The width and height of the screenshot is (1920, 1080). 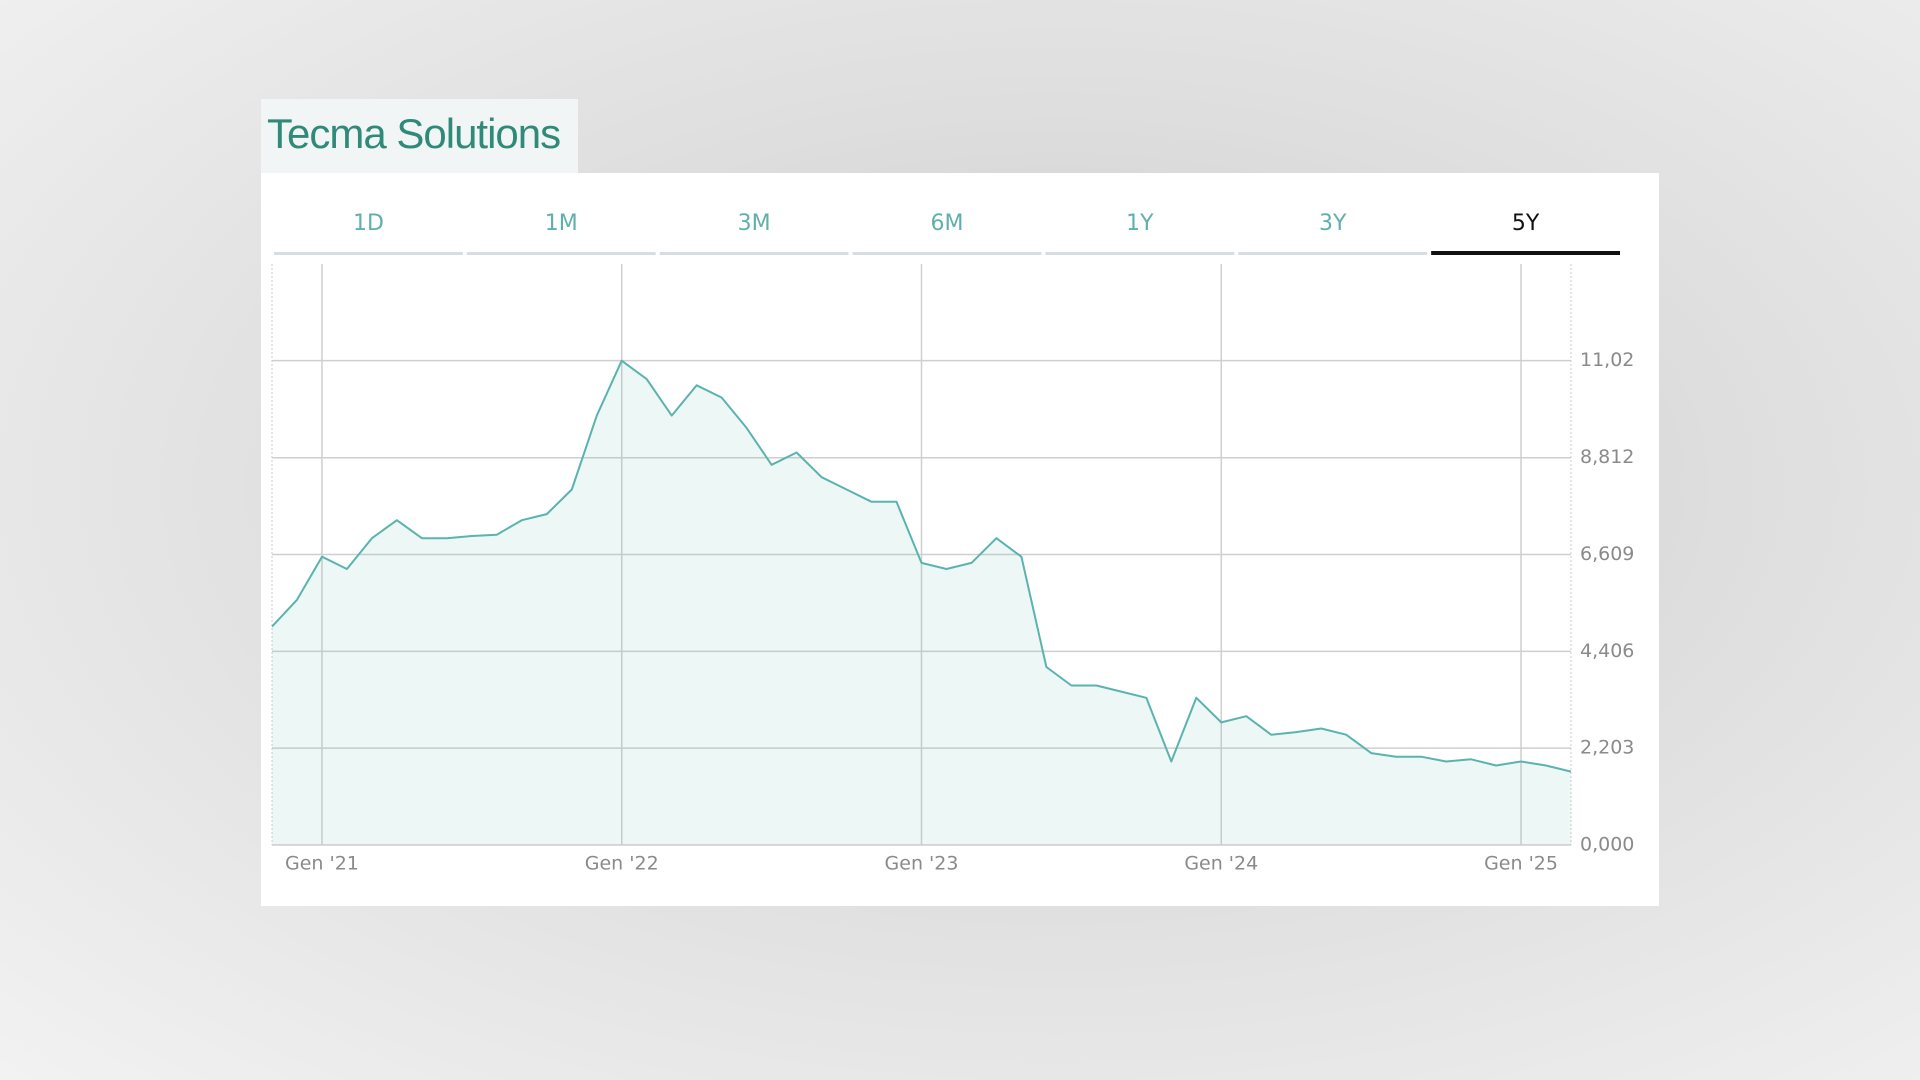 I want to click on title-box, so click(x=419, y=137).